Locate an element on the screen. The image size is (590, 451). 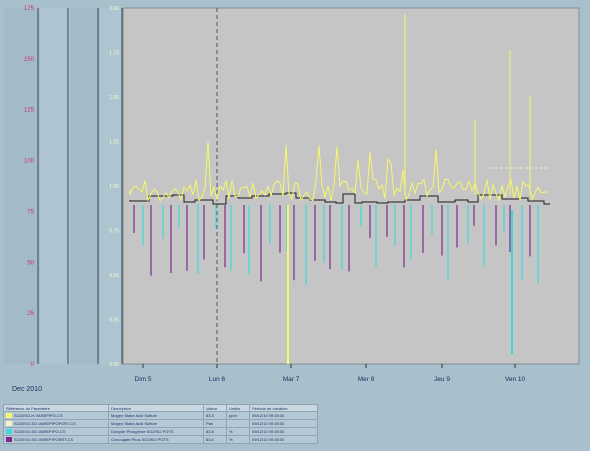
left-axis-tick: 100 is located at coordinates (29, 162).